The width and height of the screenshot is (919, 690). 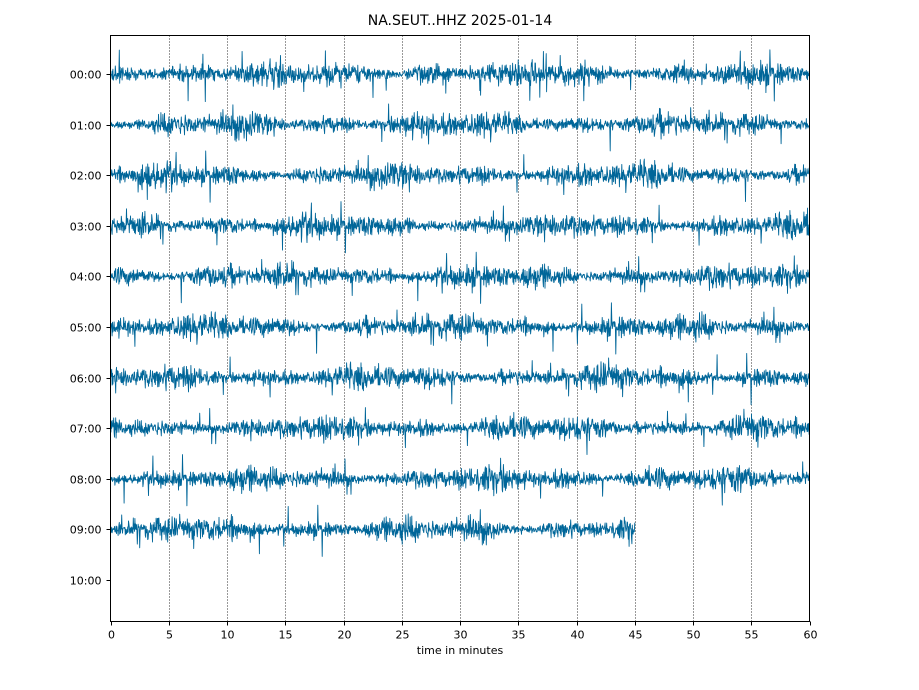 I want to click on y-tick-label: 09:00, so click(x=86, y=530).